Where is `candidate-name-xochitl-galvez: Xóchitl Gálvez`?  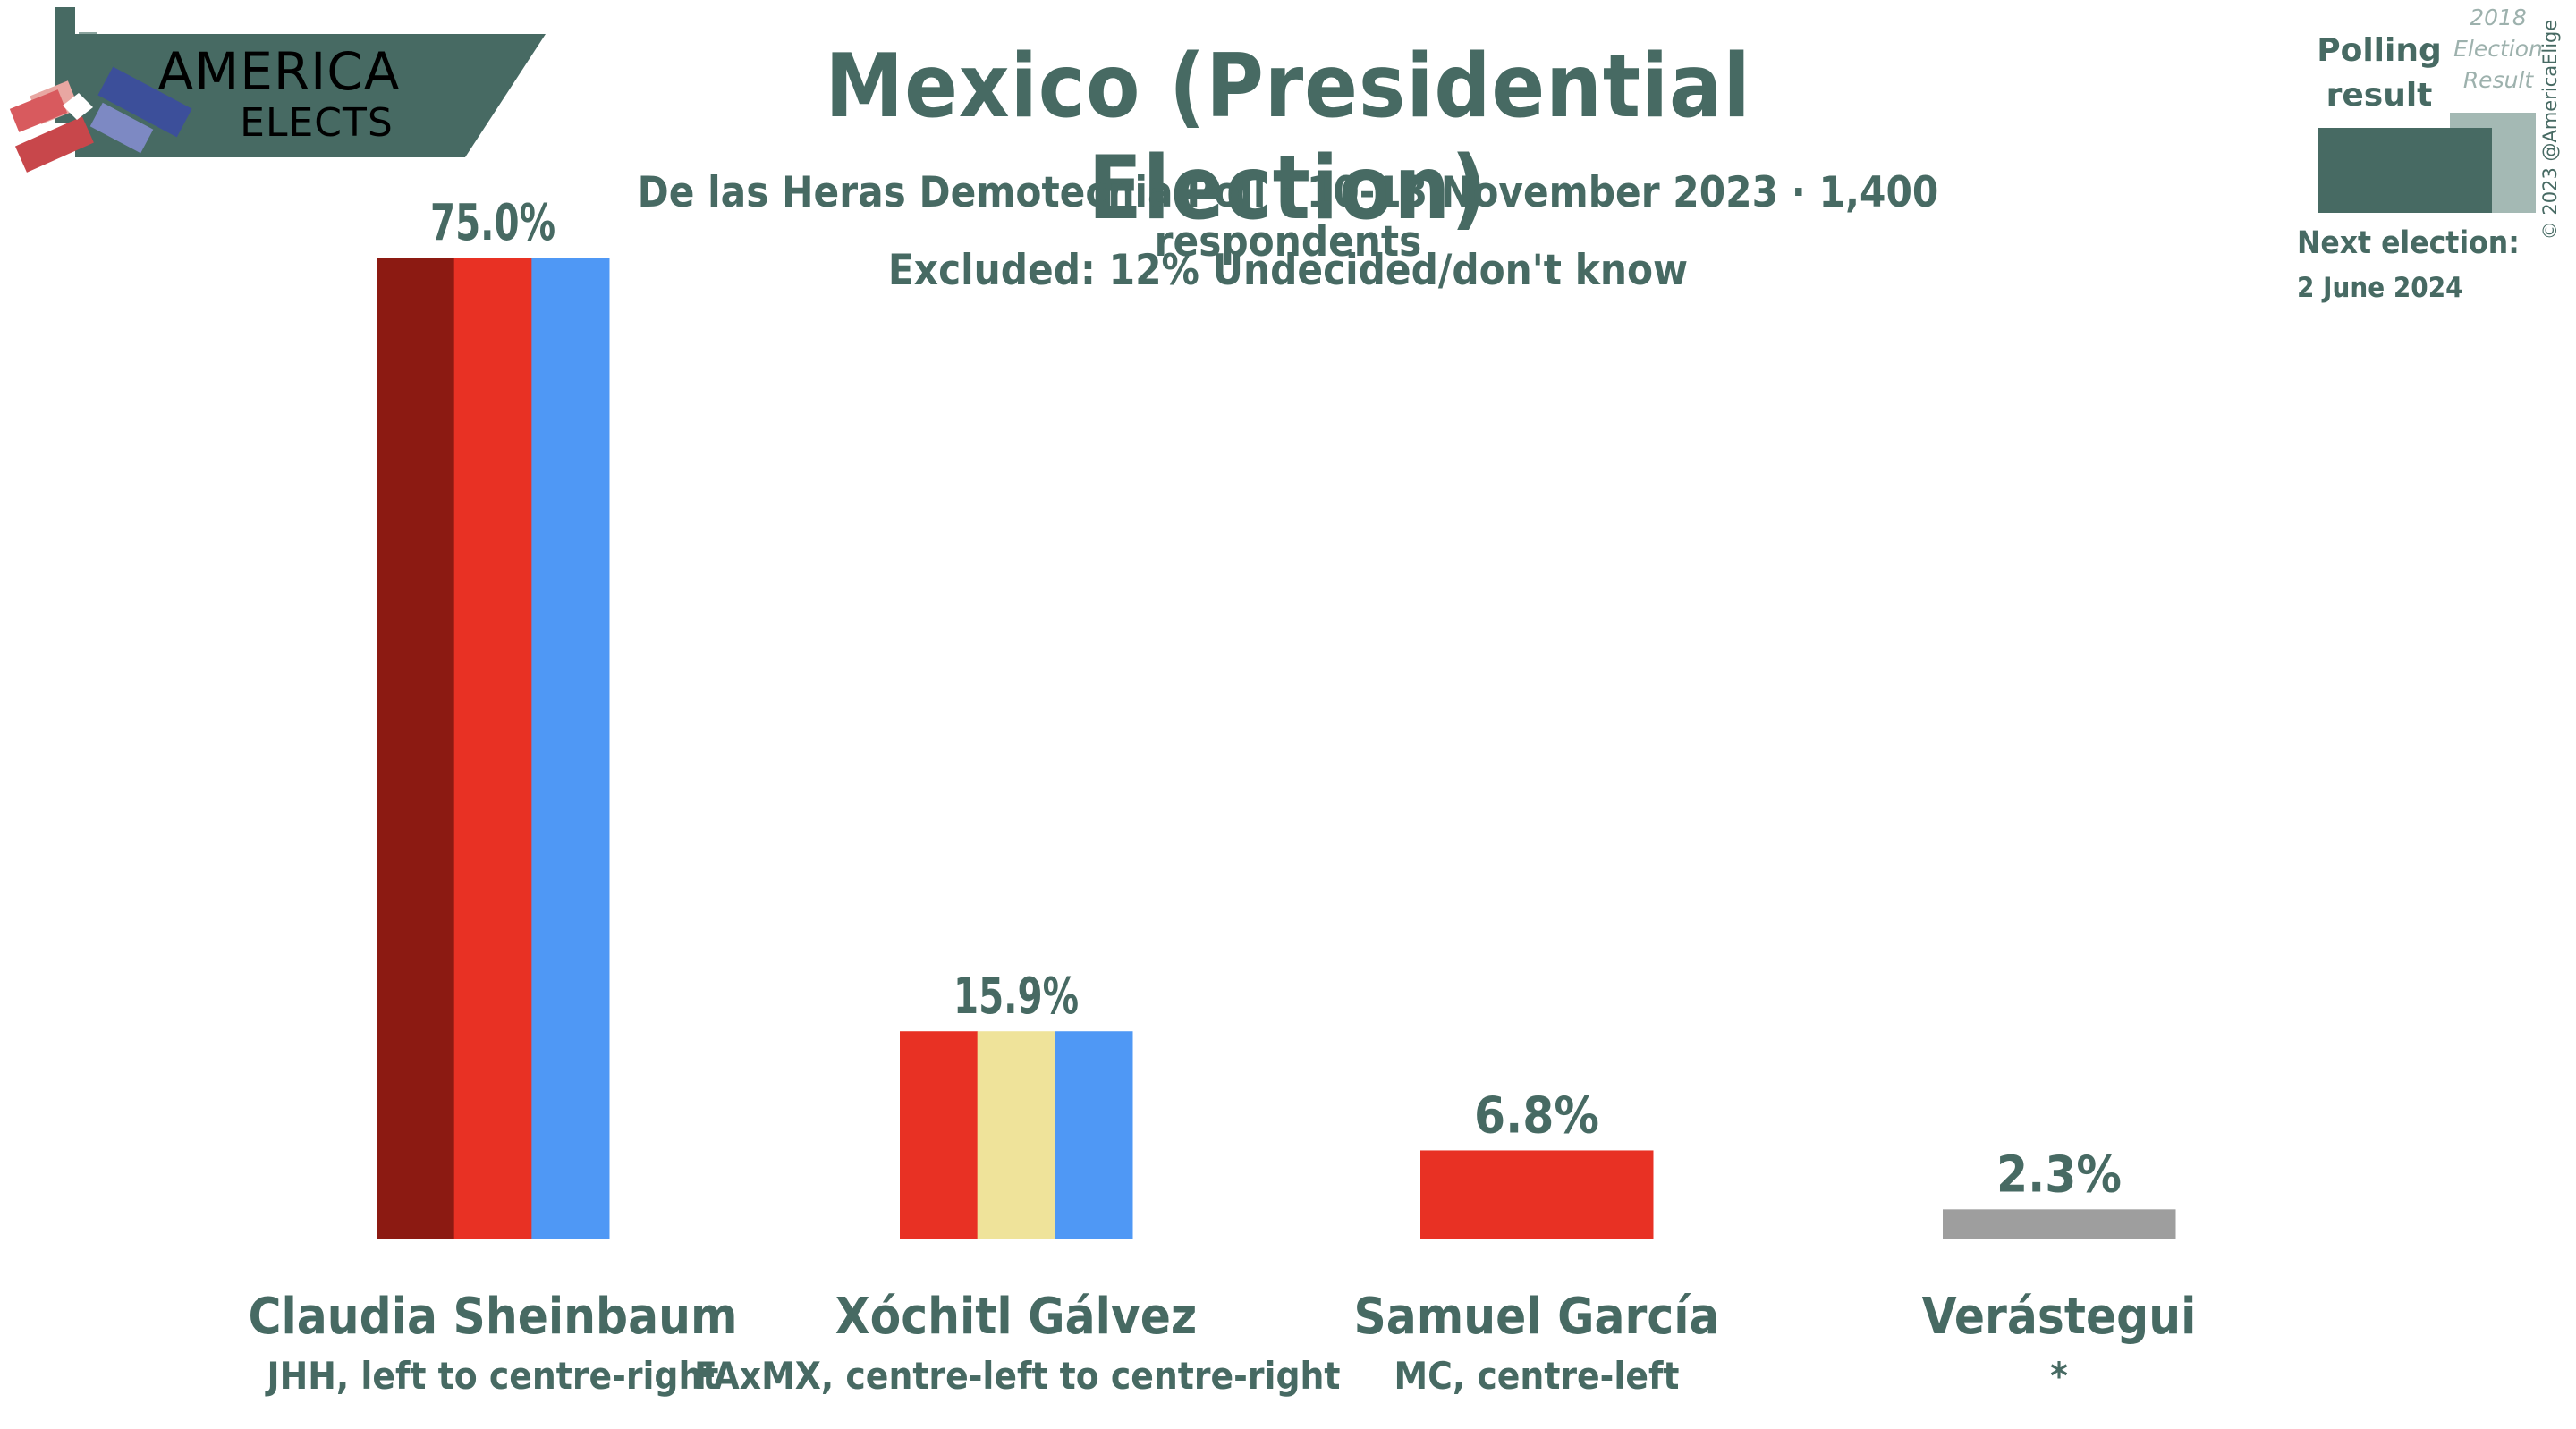
candidate-name-xochitl-galvez: Xóchitl Gálvez is located at coordinates (1016, 1317).